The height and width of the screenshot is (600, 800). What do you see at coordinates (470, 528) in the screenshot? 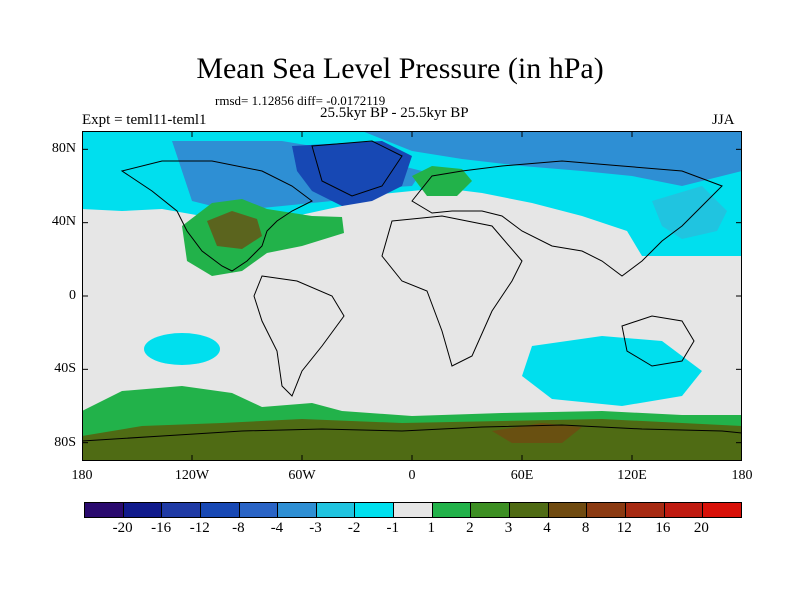
I see `colorbar-label: 2` at bounding box center [470, 528].